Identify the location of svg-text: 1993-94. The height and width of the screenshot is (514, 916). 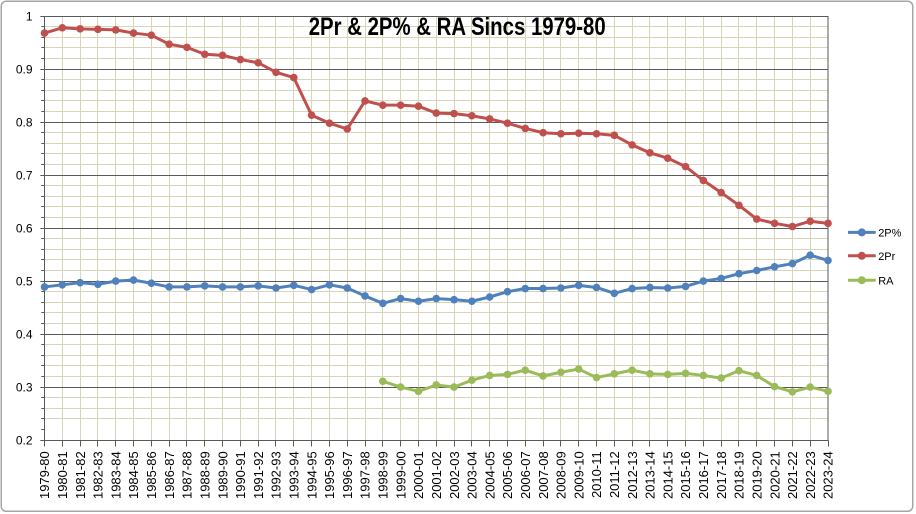
(294, 475).